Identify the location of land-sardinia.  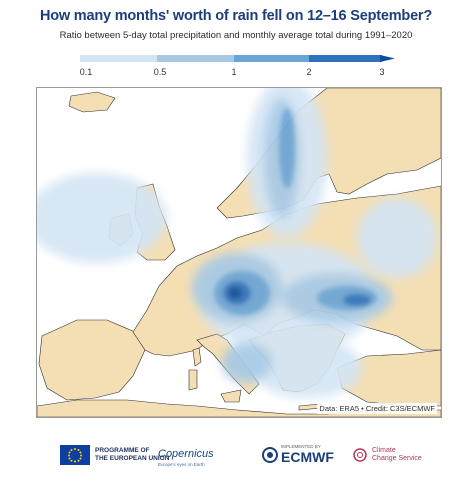
(193, 380).